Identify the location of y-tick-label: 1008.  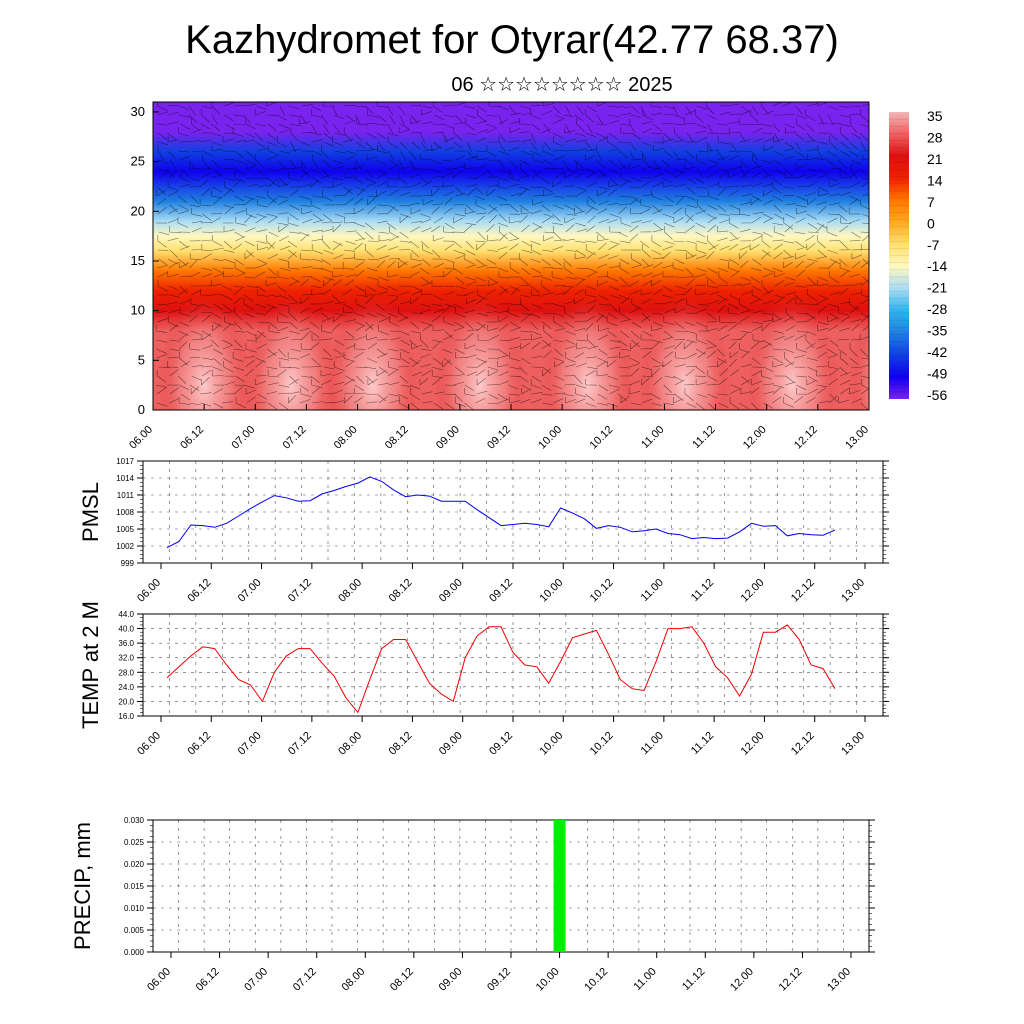
(125, 512).